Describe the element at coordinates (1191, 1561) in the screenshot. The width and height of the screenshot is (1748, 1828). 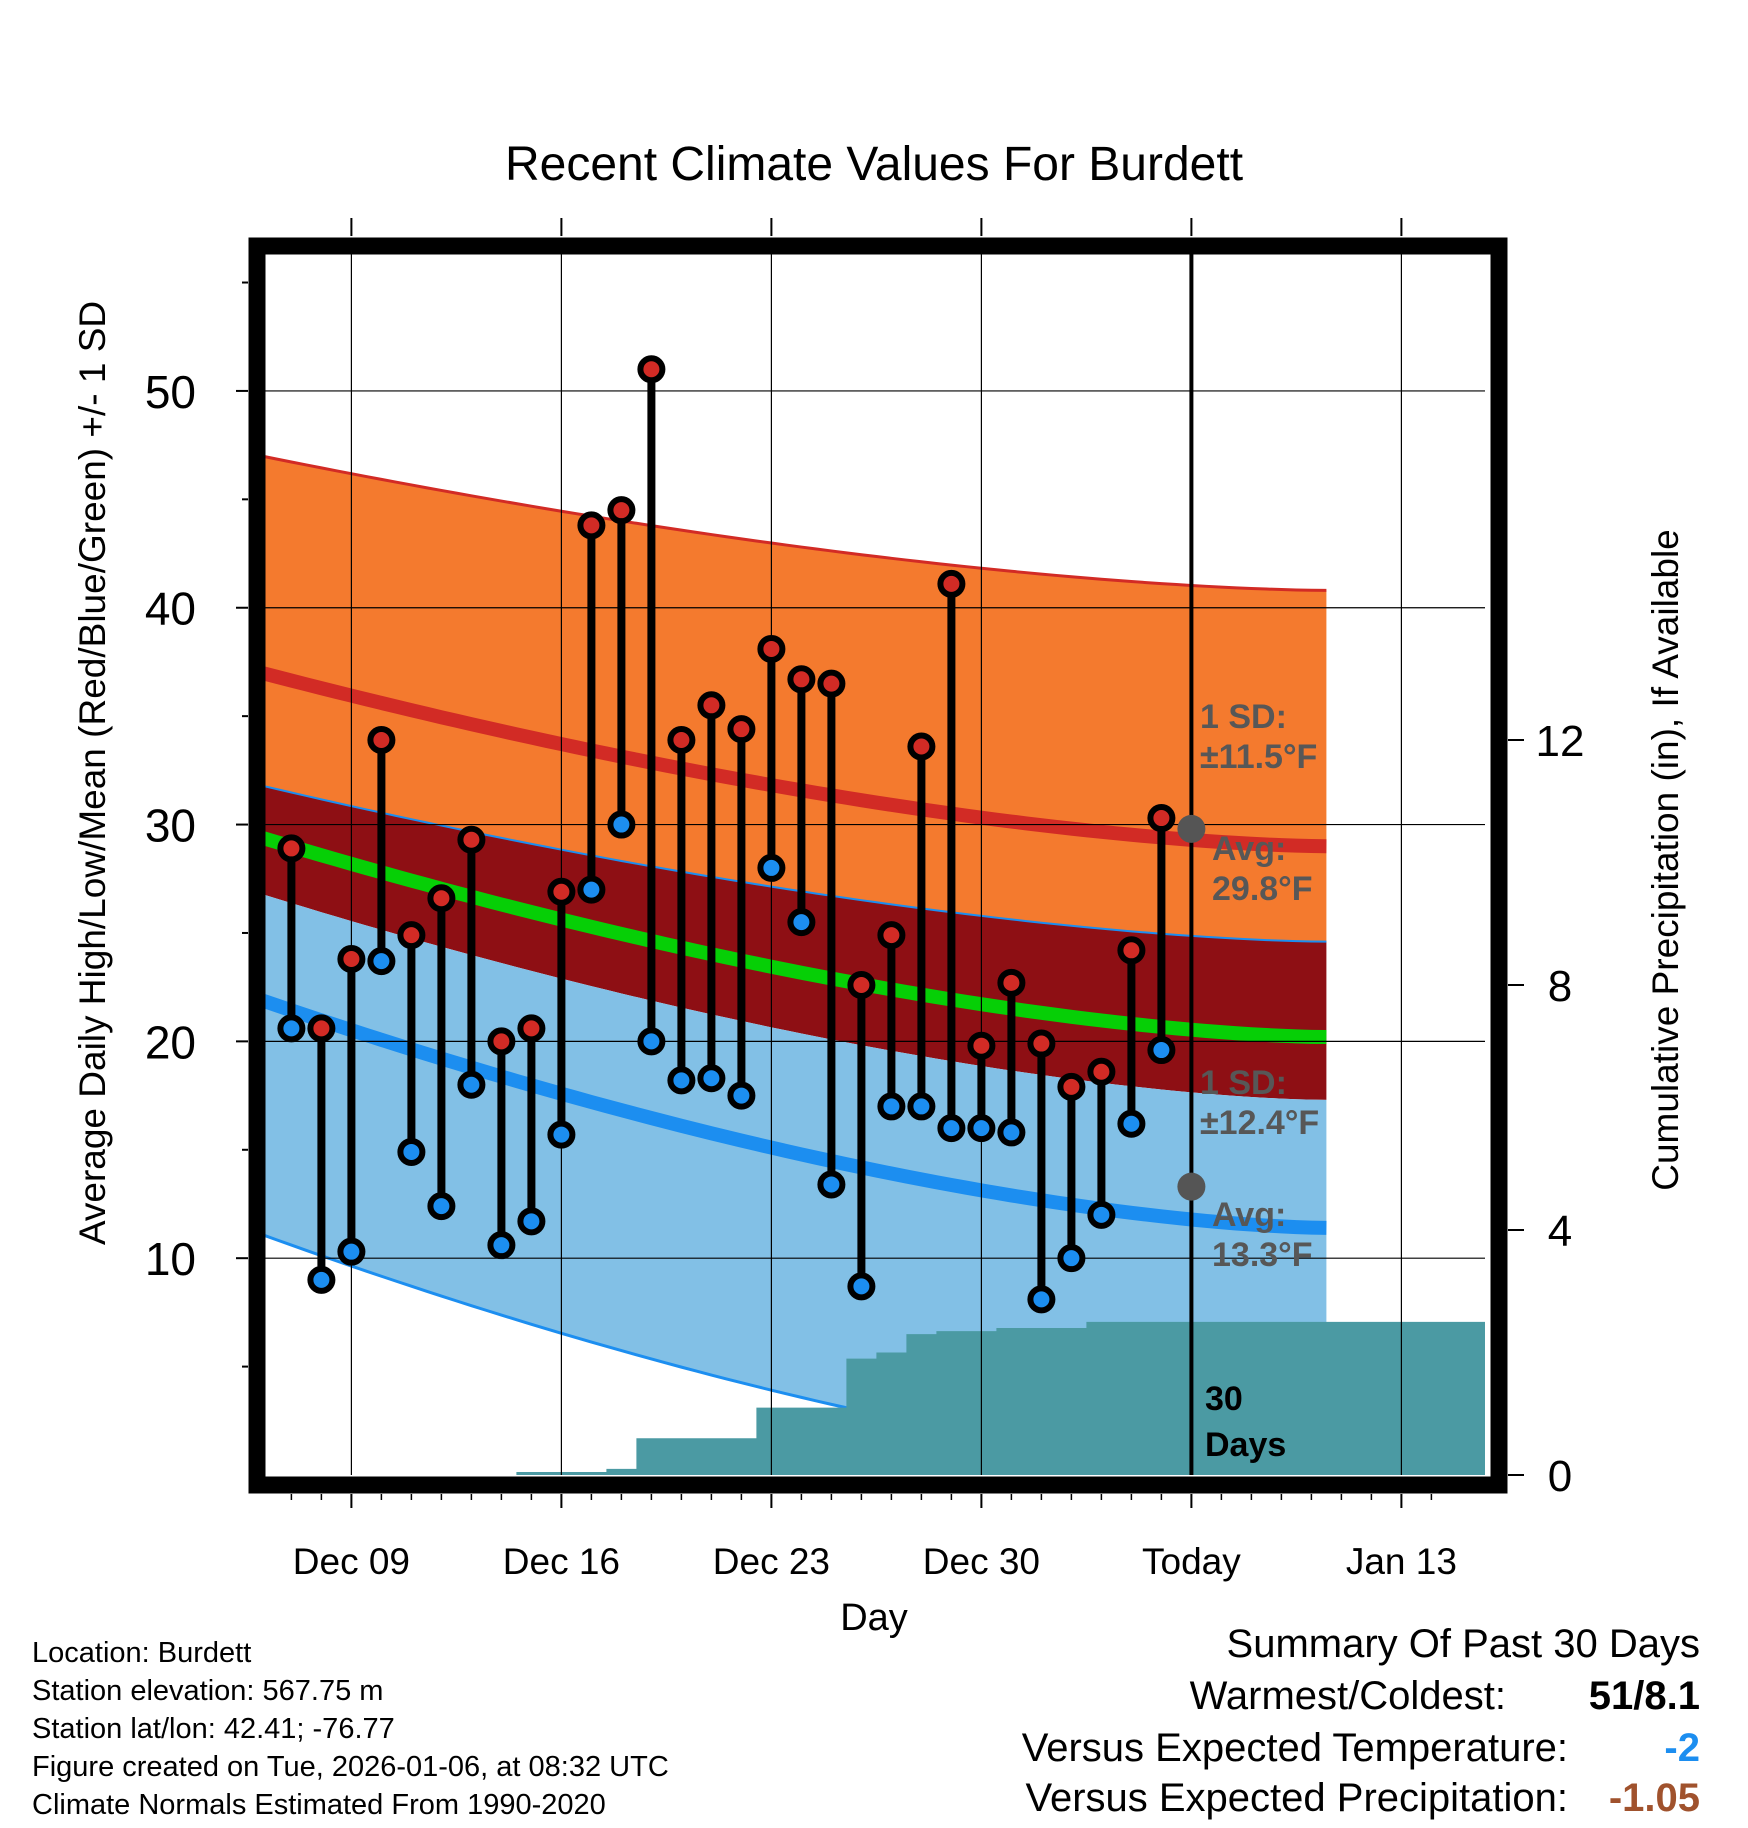
I see `x-tick-label: Today` at that location.